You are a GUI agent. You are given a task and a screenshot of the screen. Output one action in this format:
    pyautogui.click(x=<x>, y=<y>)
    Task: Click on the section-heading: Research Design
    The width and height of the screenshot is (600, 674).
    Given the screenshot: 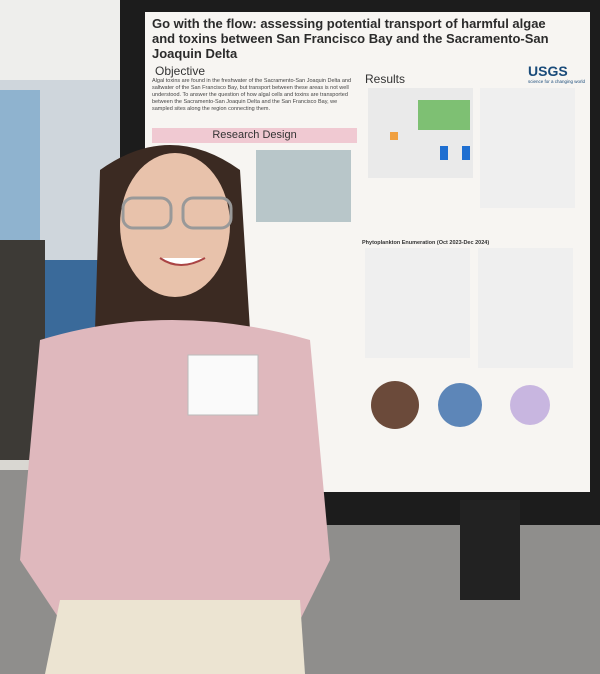 What is the action you would take?
    pyautogui.click(x=254, y=135)
    